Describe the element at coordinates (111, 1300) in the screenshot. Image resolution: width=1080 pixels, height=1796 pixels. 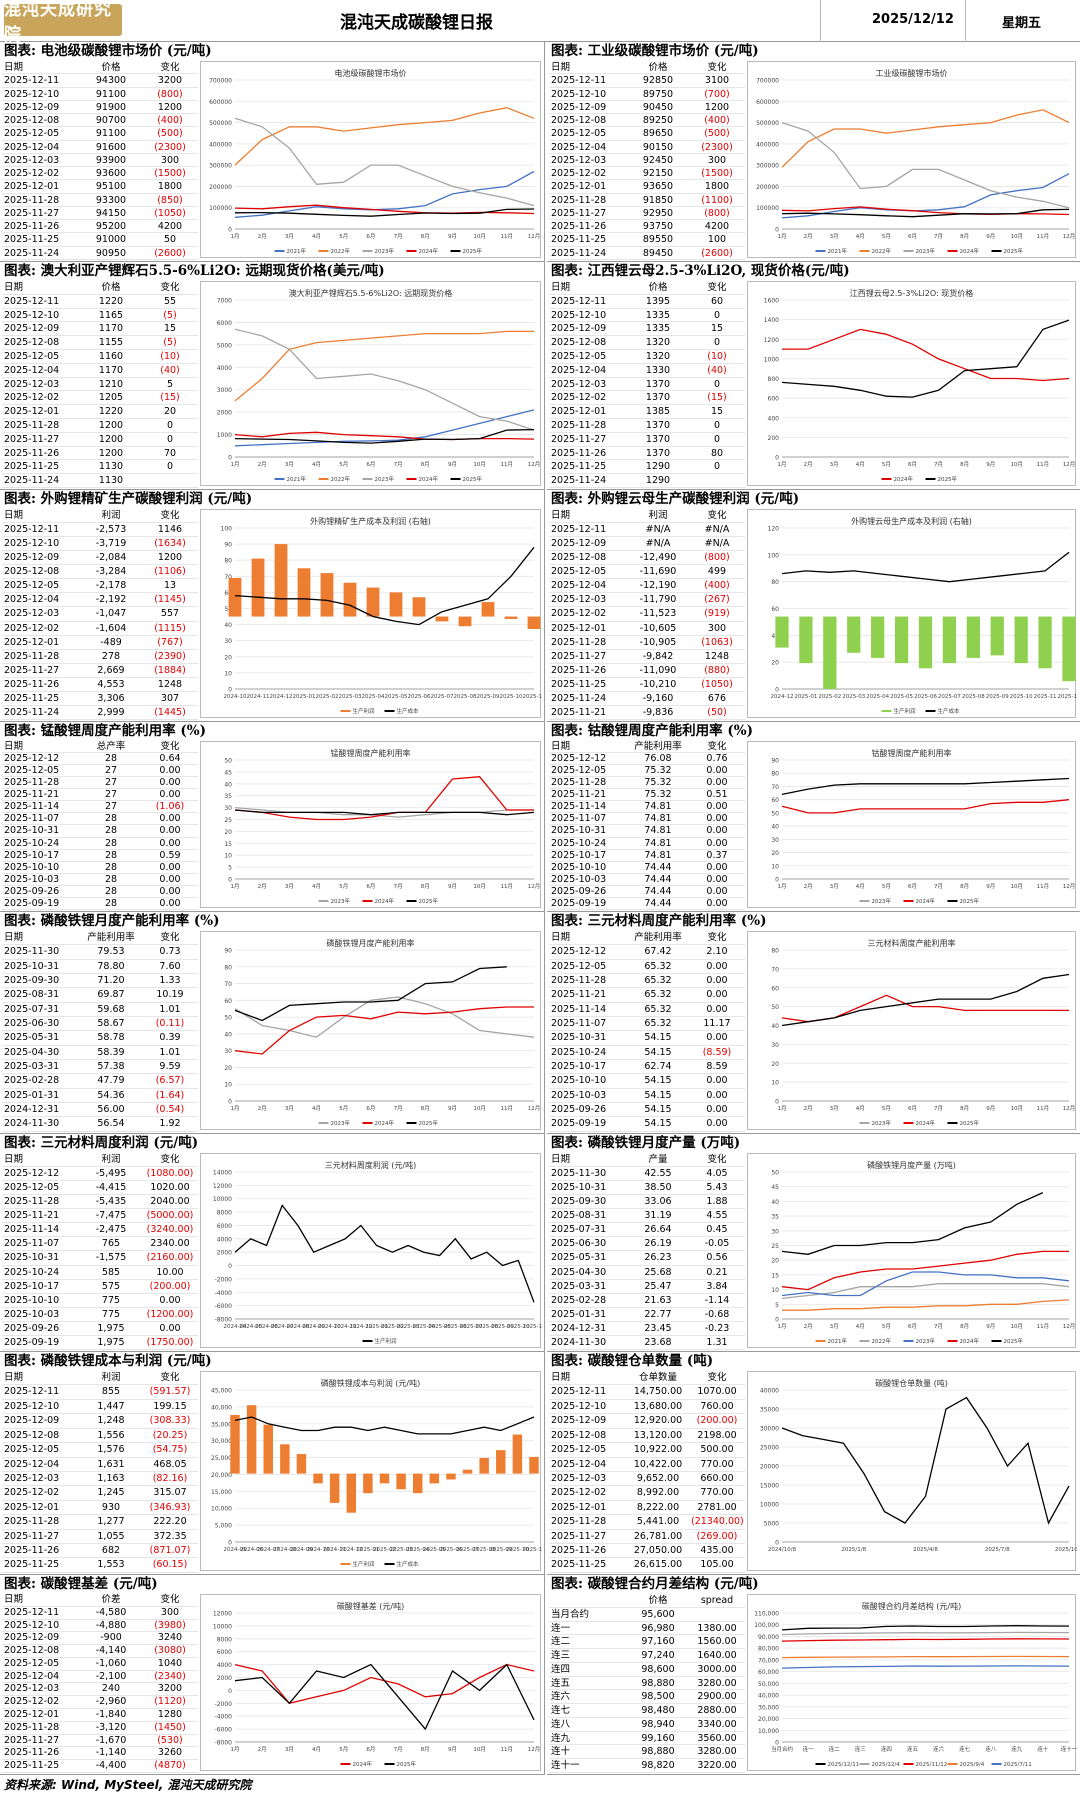
I see `table-cell: 775` at that location.